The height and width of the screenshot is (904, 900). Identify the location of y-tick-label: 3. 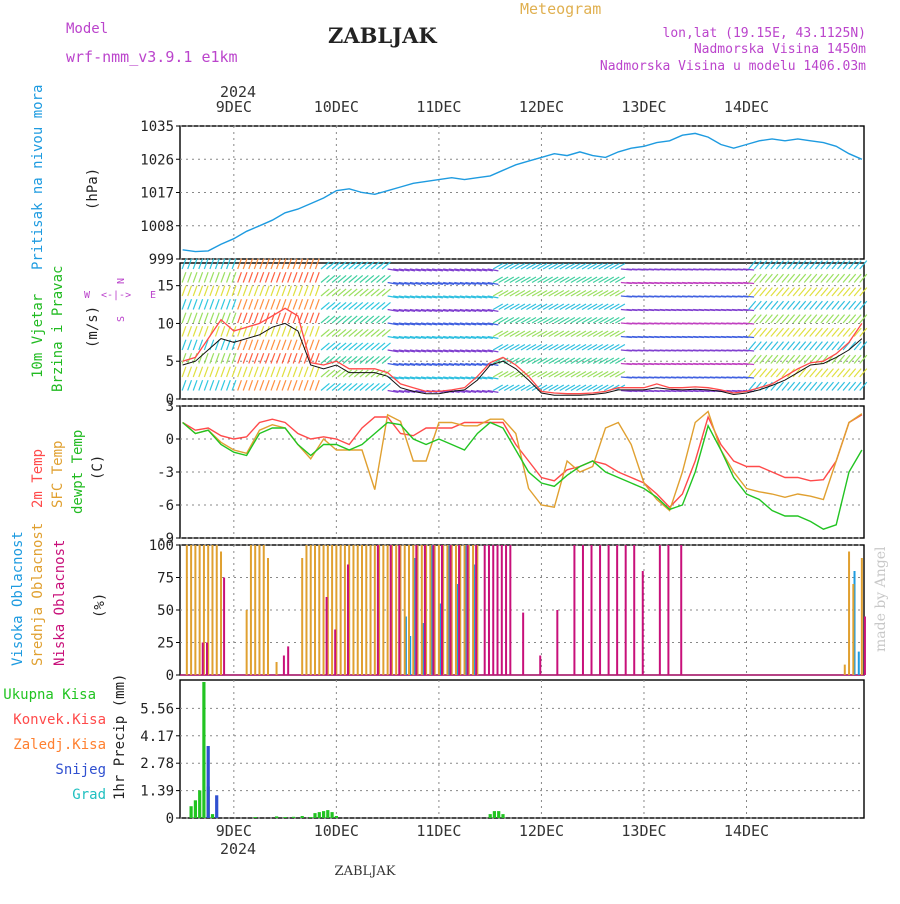
(170, 407).